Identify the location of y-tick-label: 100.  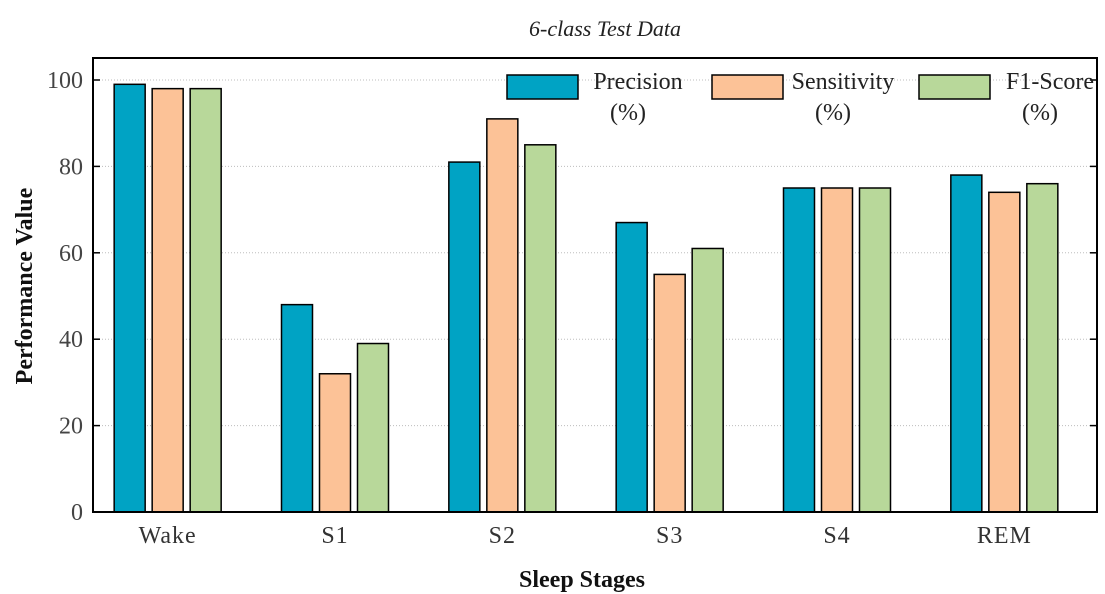
(65, 81).